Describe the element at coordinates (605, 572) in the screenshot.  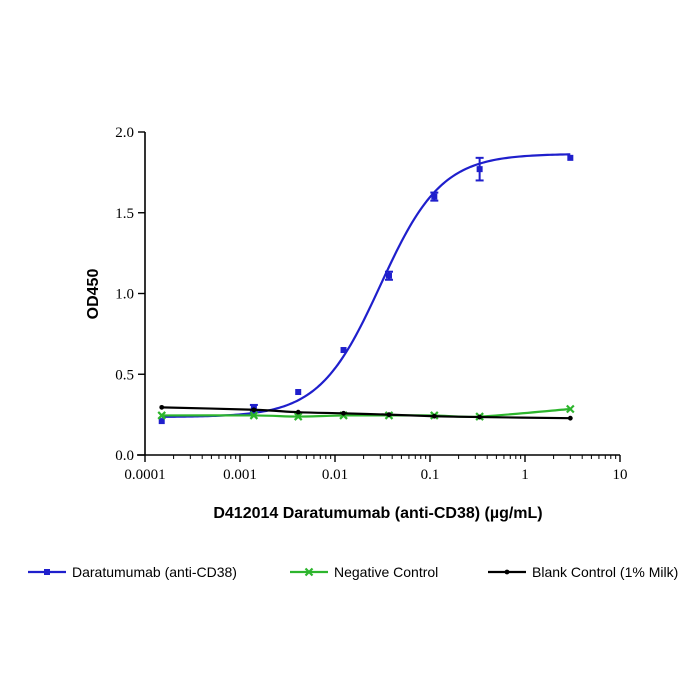
I see `legend-label: Blank Control (1% Milk)` at that location.